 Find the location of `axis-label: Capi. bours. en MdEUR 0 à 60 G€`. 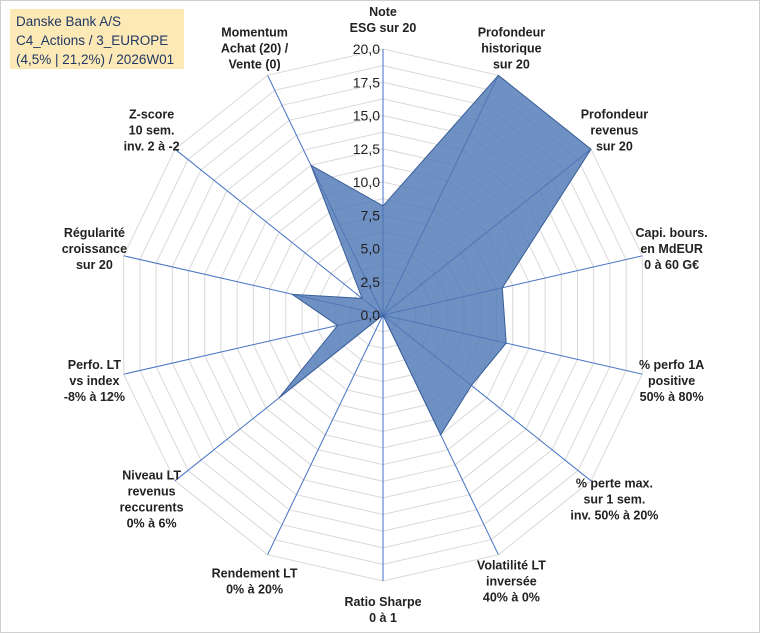

axis-label: Capi. bours. en MdEUR 0 à 60 G€ is located at coordinates (671, 249).